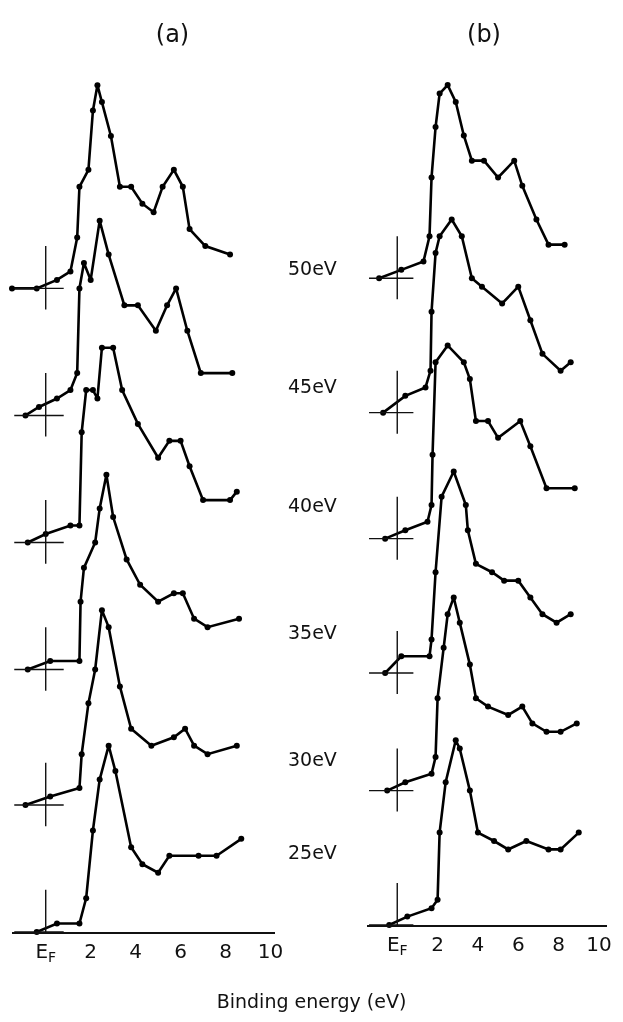  What do you see at coordinates (312, 852) in the screenshot?
I see `text: 25eV` at bounding box center [312, 852].